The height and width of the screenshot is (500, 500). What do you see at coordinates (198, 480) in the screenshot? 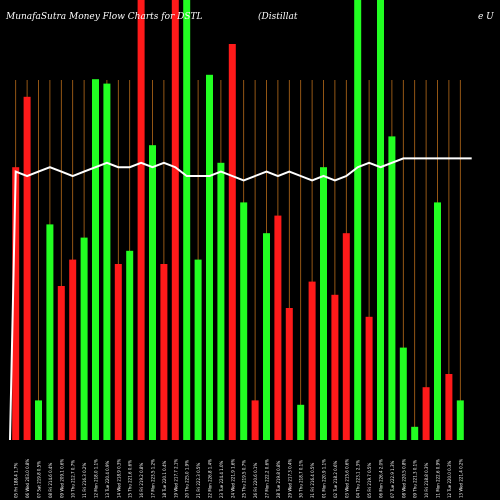
I see `tick-label: 21 Fri 222.3 0.5%` at bounding box center [198, 480].